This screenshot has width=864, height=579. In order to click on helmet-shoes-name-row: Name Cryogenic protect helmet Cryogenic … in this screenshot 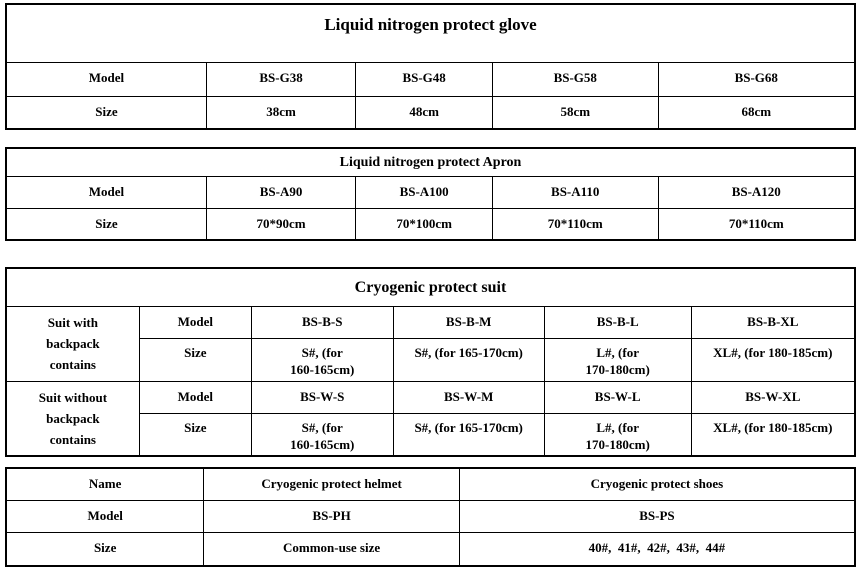, I will do `click(430, 484)`.